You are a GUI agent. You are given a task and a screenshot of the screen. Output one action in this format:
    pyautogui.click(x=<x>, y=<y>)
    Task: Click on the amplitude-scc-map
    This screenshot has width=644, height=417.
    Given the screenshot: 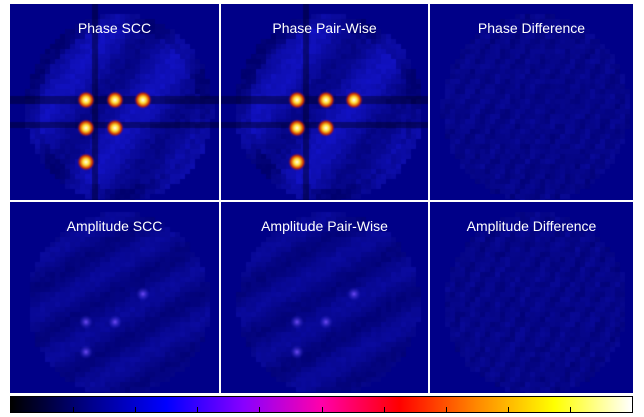 What is the action you would take?
    pyautogui.click(x=114, y=297)
    